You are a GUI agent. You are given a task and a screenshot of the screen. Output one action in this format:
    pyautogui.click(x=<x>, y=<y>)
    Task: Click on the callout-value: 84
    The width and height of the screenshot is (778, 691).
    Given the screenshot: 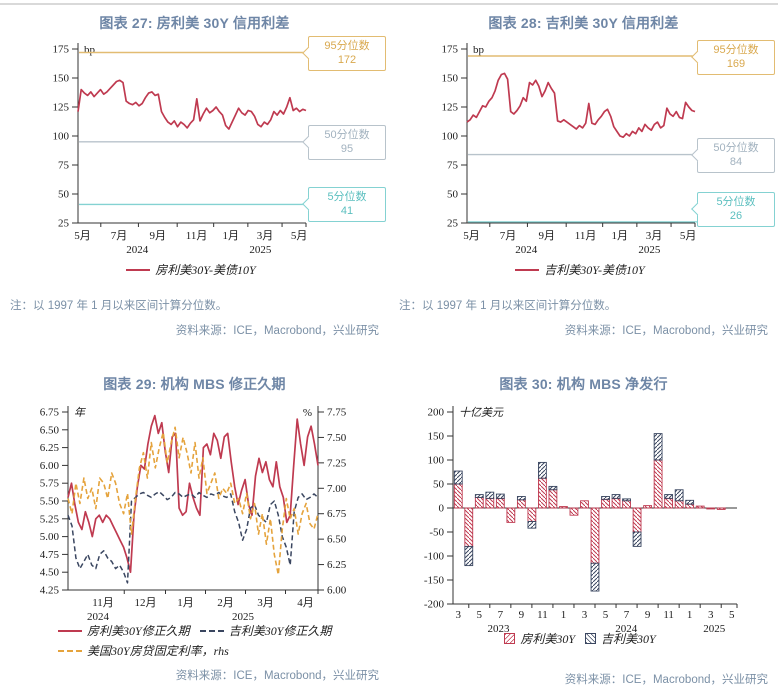 What is the action you would take?
    pyautogui.click(x=736, y=162)
    